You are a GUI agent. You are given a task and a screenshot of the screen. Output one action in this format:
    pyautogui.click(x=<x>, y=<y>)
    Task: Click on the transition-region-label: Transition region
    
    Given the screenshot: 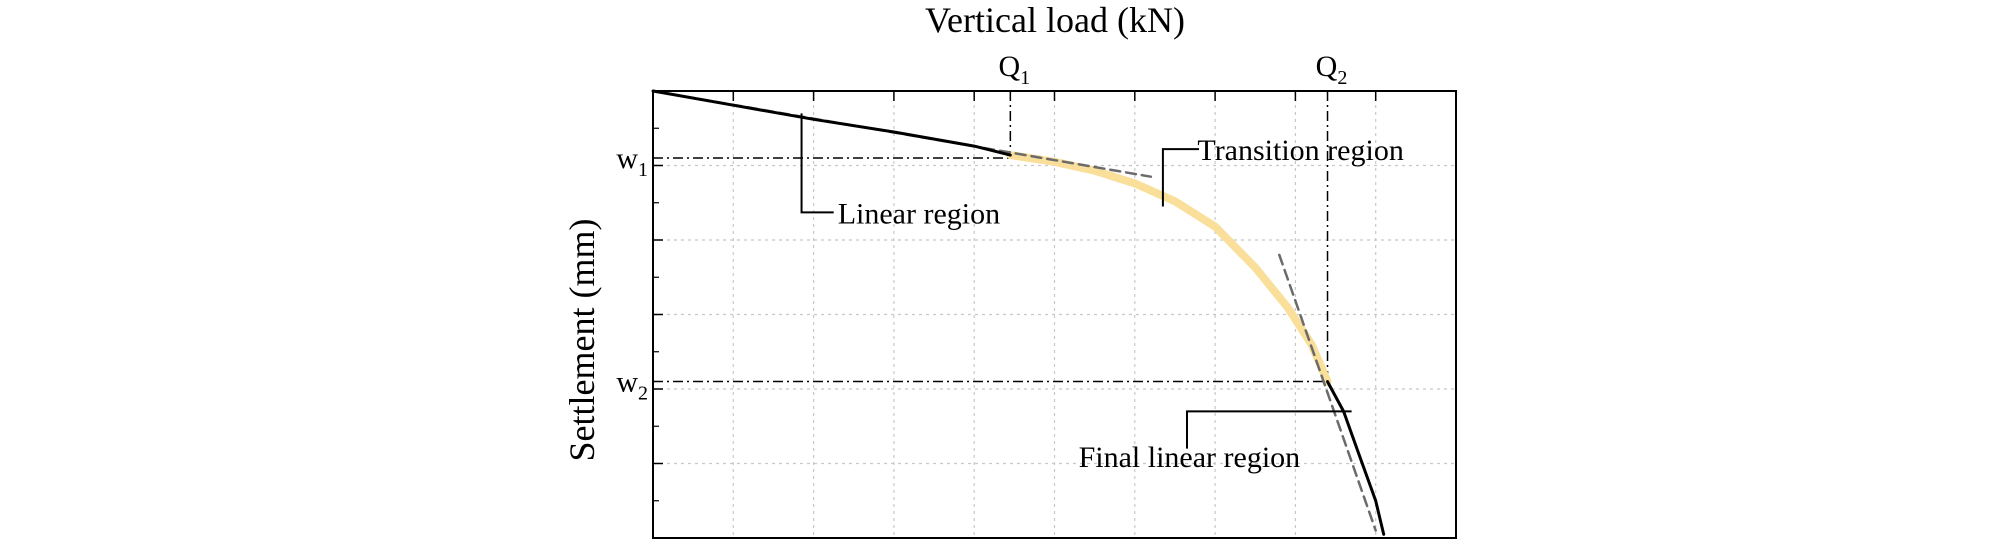 What is the action you would take?
    pyautogui.click(x=1300, y=150)
    